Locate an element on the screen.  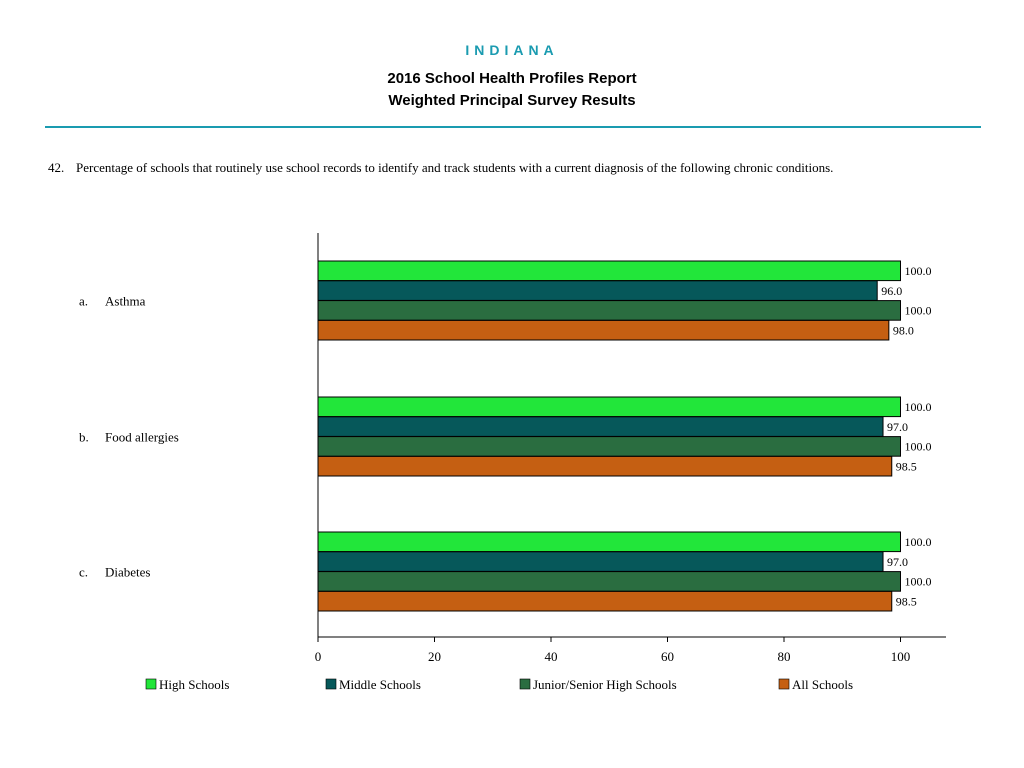
legend-label: High Schools is located at coordinates (194, 684).